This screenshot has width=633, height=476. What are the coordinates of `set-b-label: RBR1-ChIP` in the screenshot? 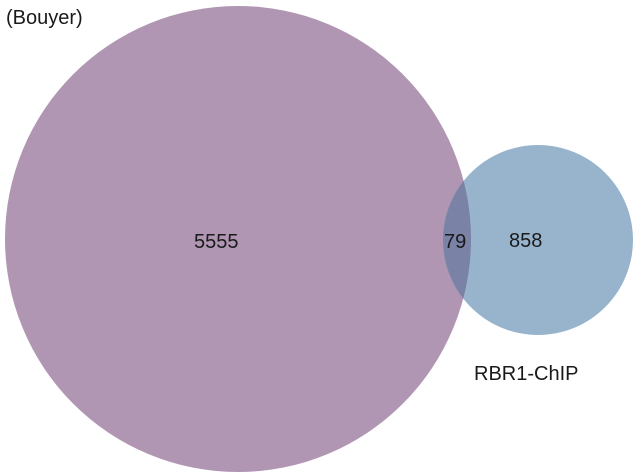 It's located at (526, 374).